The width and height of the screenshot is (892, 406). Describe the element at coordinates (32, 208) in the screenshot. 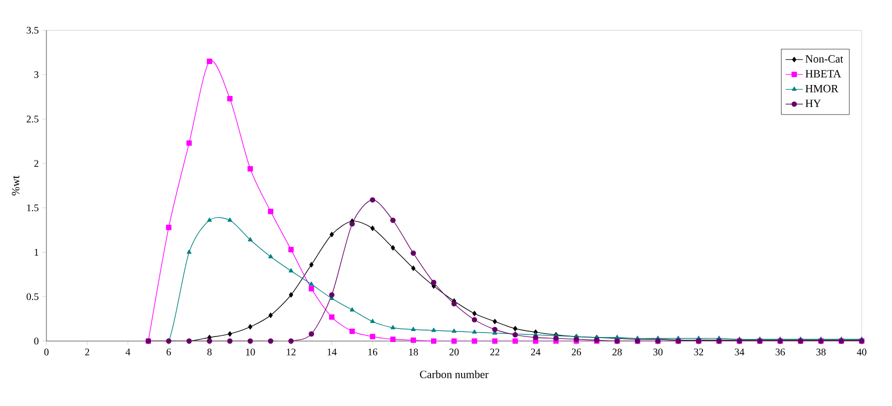

I see `y-tick-label: 1.5` at that location.